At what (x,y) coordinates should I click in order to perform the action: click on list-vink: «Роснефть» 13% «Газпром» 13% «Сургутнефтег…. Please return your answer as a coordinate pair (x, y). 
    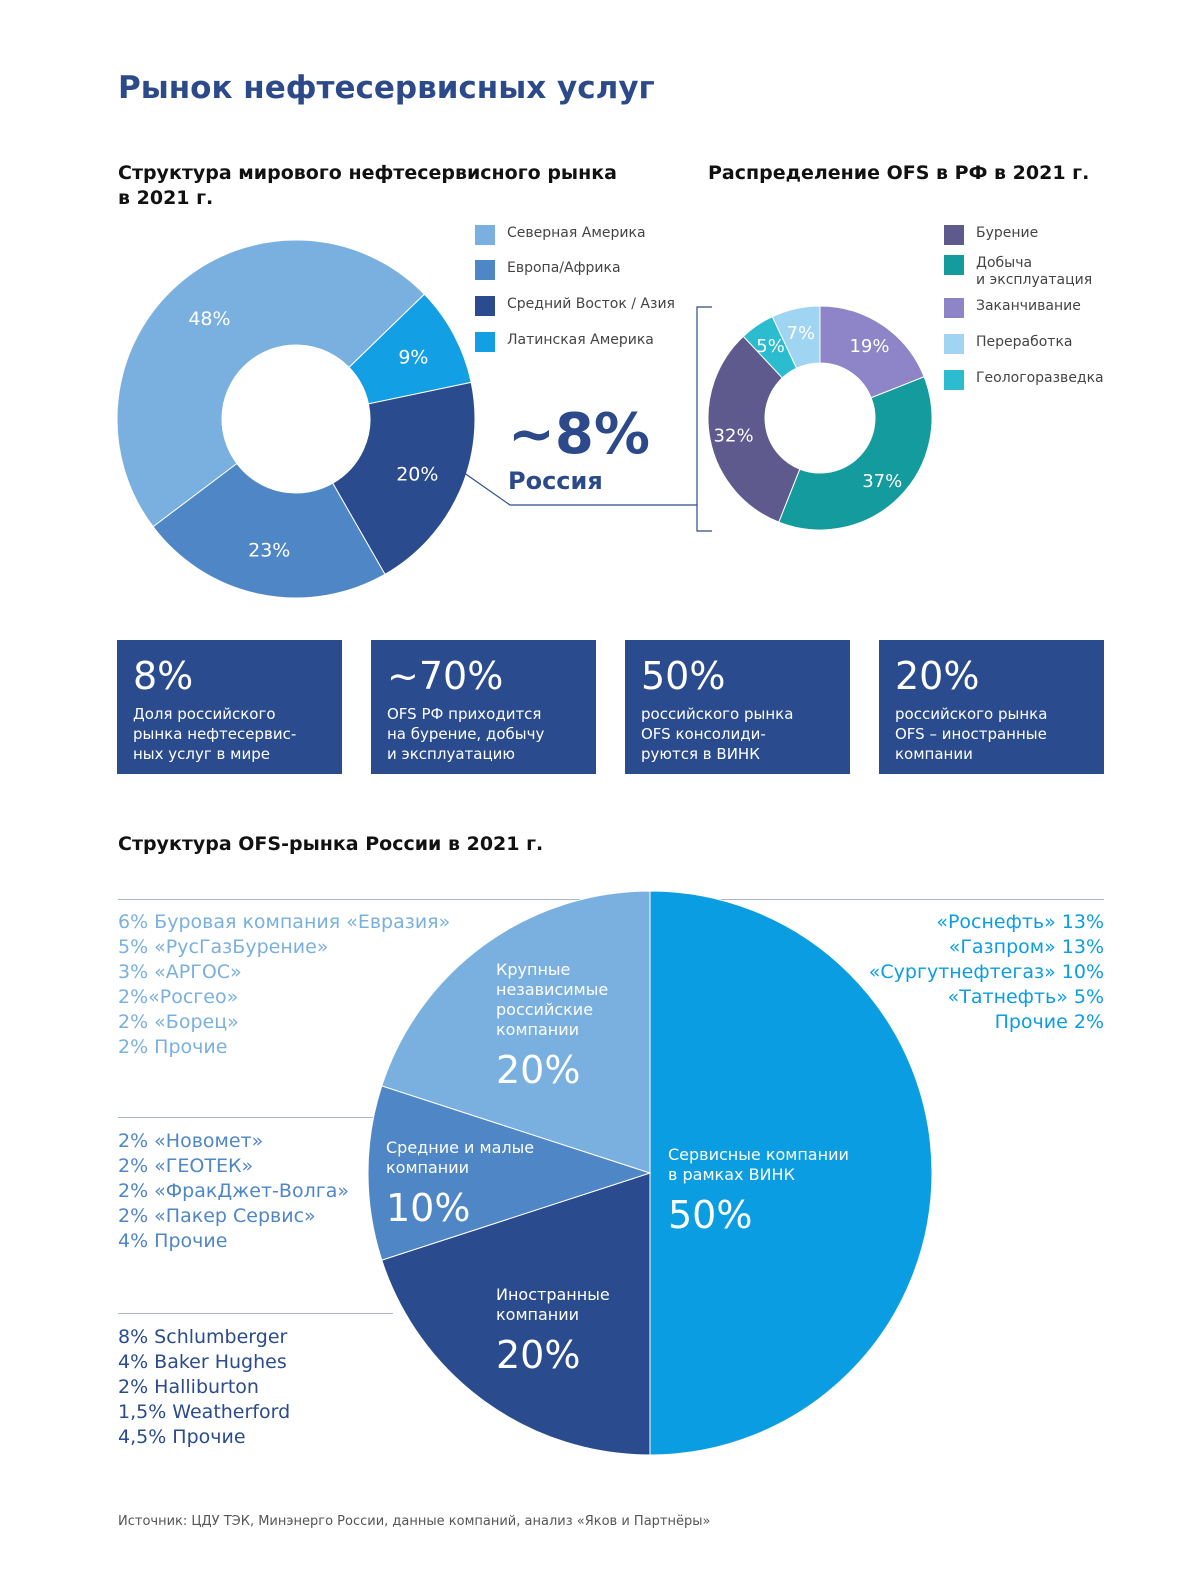
    Looking at the image, I should click on (986, 972).